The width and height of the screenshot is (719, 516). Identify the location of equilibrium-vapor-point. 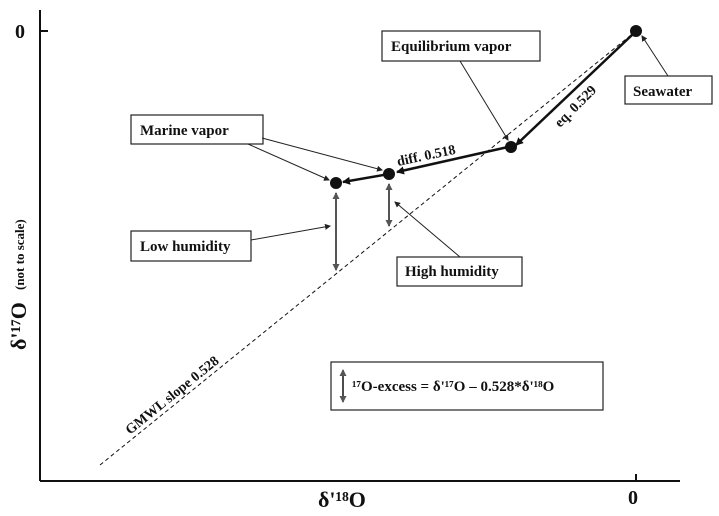
(511, 147).